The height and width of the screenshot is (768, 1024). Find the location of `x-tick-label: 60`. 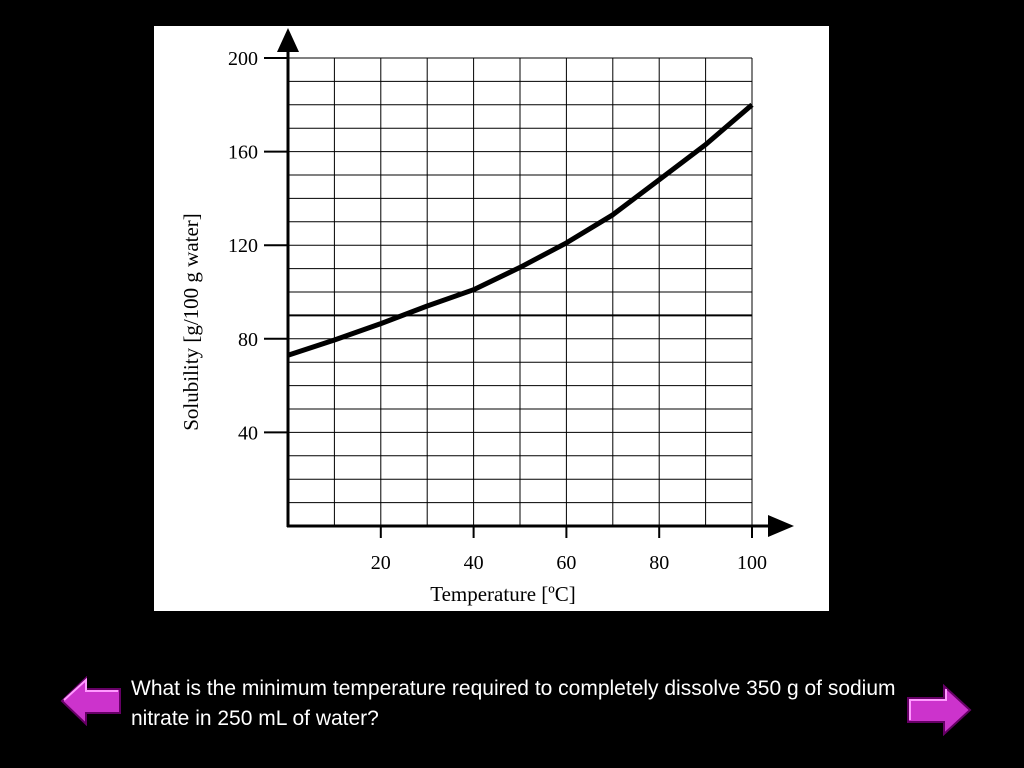

x-tick-label: 60 is located at coordinates (566, 563).